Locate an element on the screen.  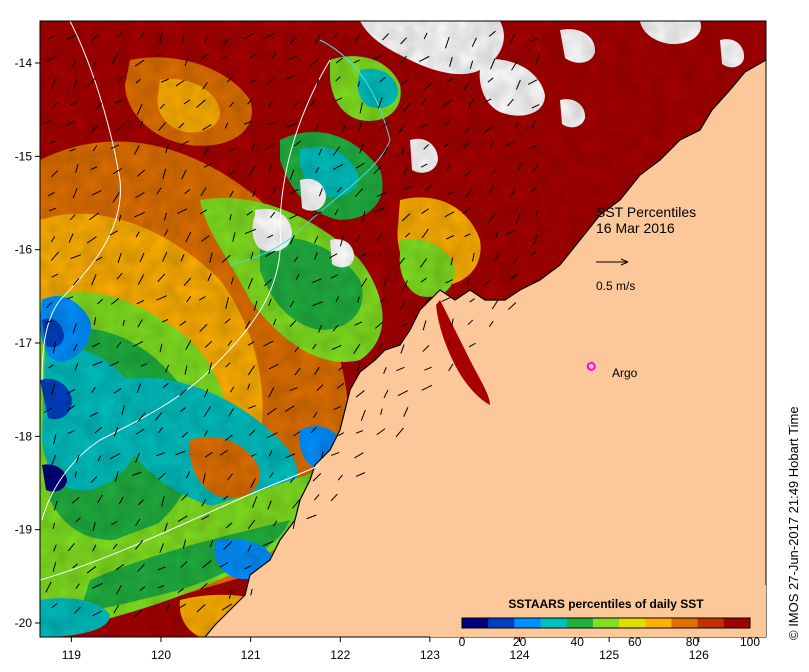
x-tick-label: 122 is located at coordinates (340, 655).